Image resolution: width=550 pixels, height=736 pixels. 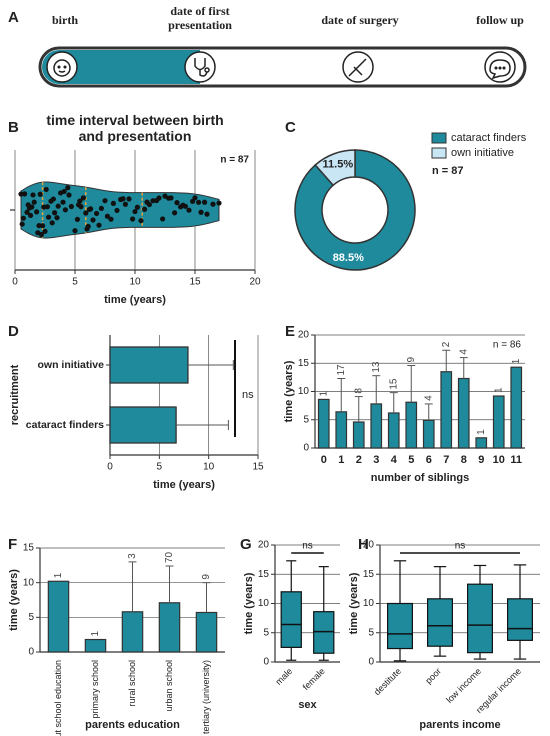 What do you see at coordinates (376, 367) in the screenshot?
I see `n-label: 13` at bounding box center [376, 367].